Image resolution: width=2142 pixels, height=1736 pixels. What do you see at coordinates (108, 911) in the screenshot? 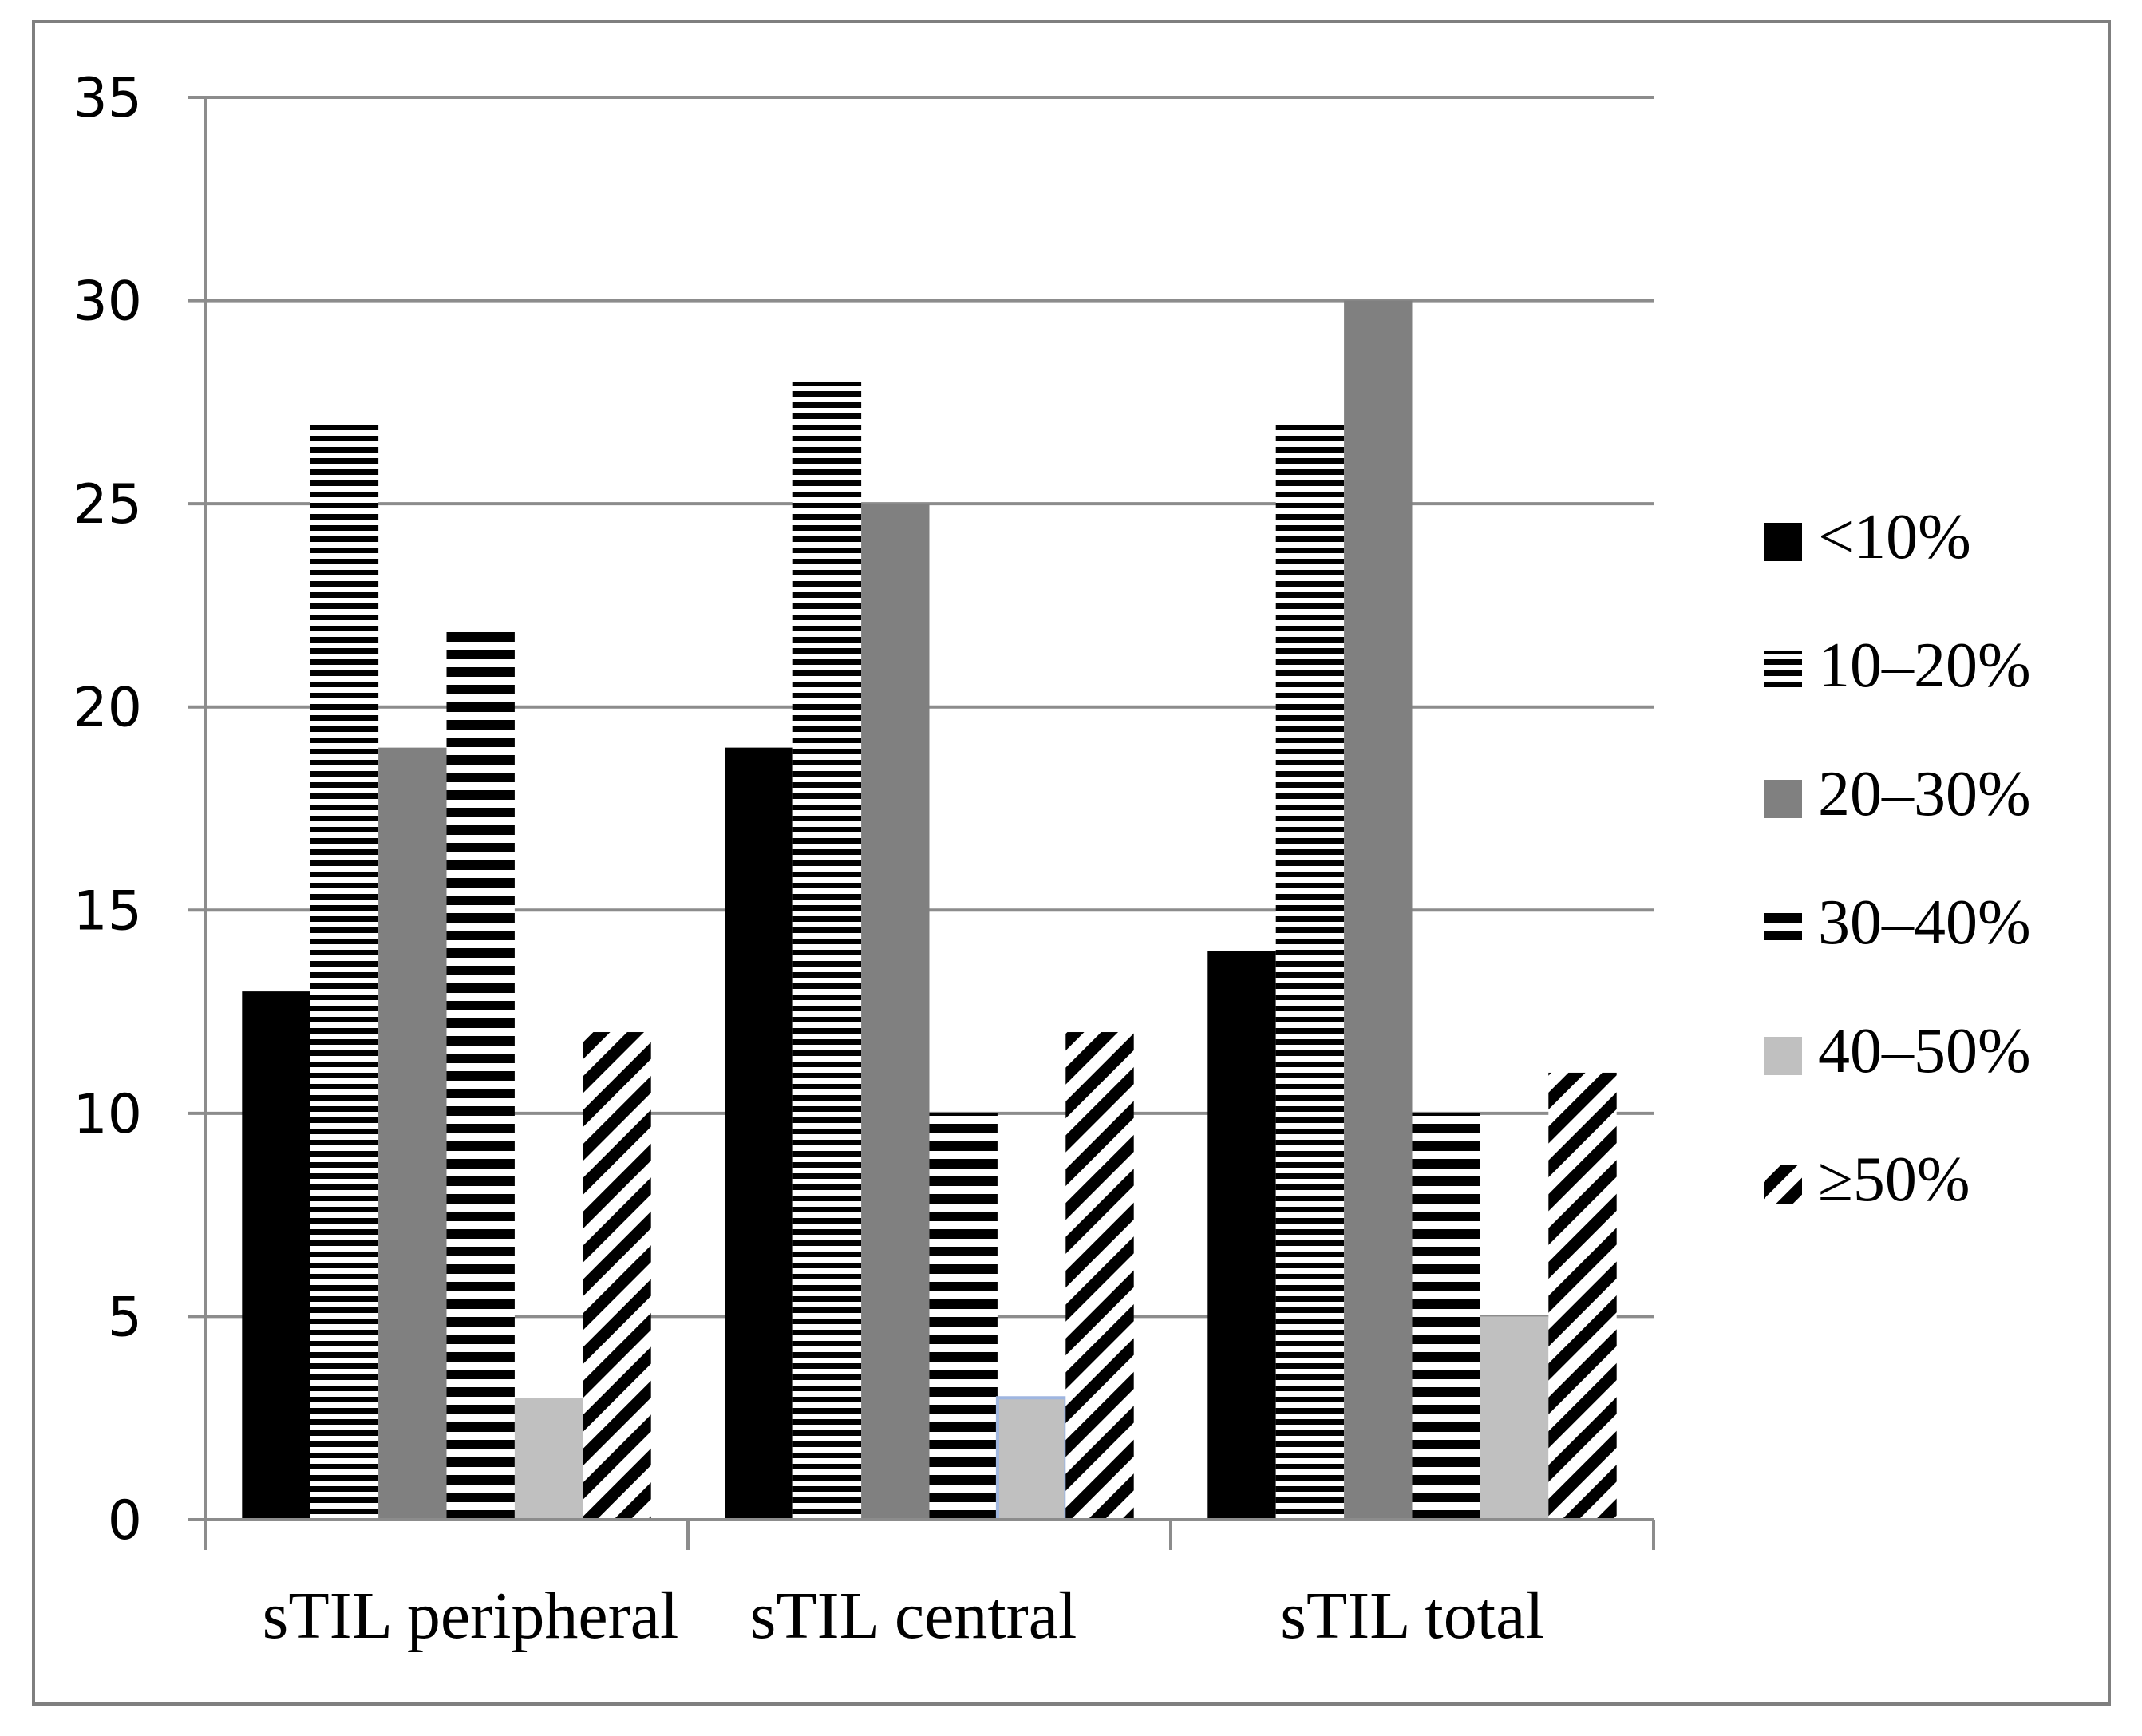
I see `y-tick-label: 15` at bounding box center [108, 911].